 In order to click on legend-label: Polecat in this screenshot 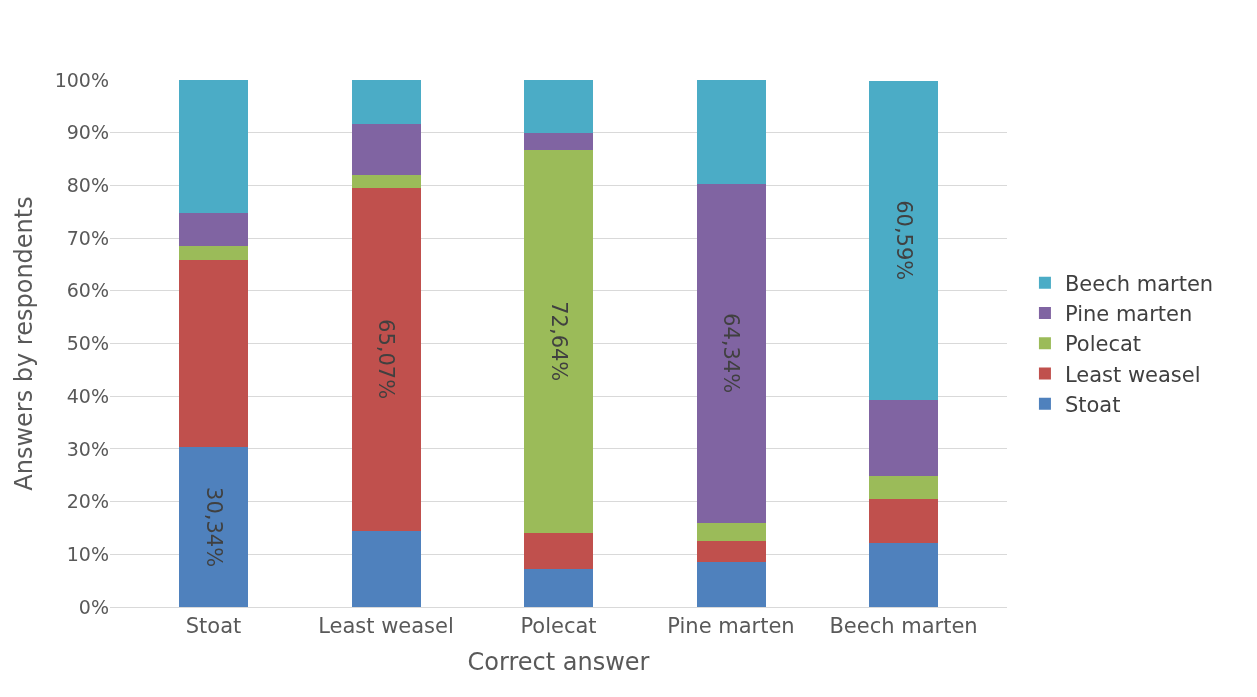, I will do `click(1103, 344)`.